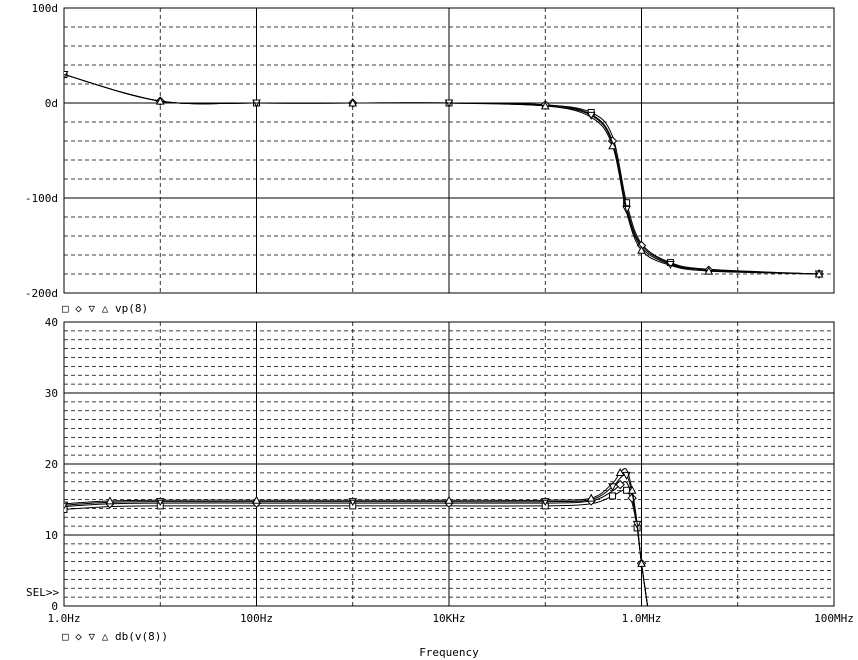  Describe the element at coordinates (642, 618) in the screenshot. I see `x-tick-label: 1.0MHz` at that location.